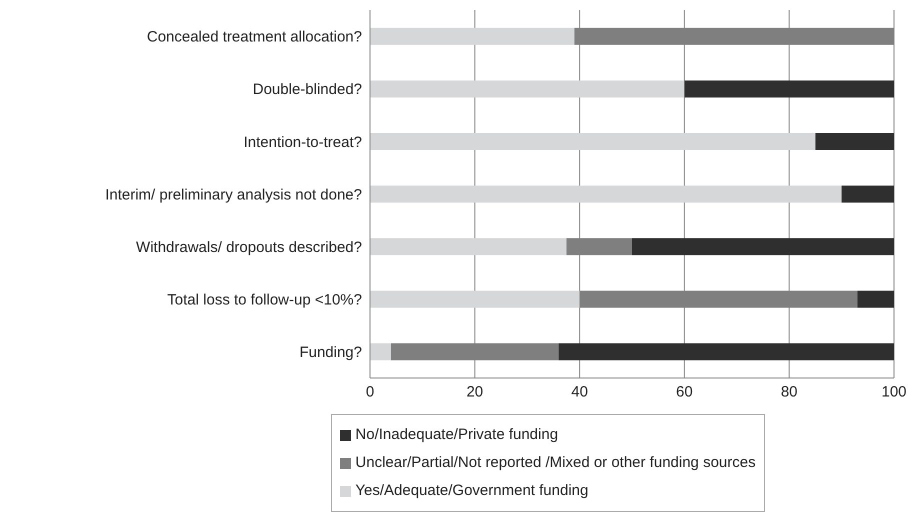 This screenshot has width=912, height=520. I want to click on x-tick-label: 40, so click(579, 392).